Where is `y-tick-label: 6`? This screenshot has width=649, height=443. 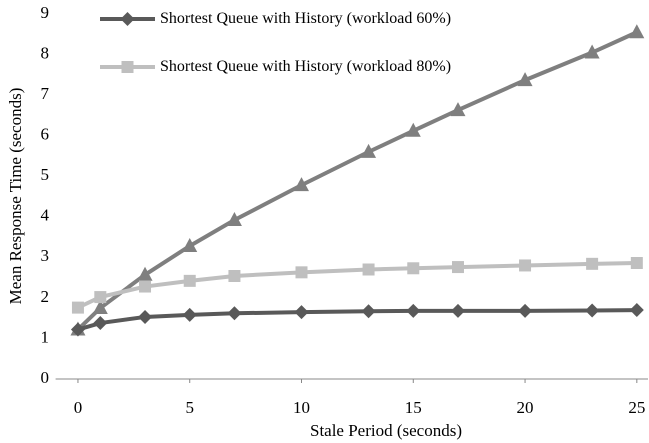
y-tick-label: 6 is located at coordinates (45, 134).